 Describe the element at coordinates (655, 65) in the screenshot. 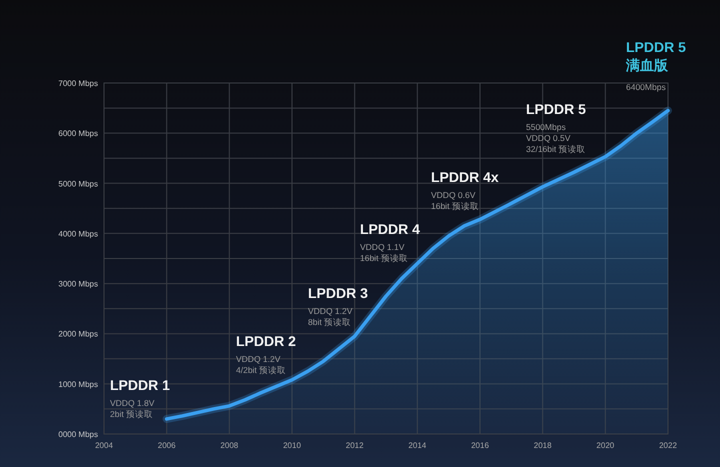

I see `annotation: LPDDR 5 满血版 6400Mbps` at that location.